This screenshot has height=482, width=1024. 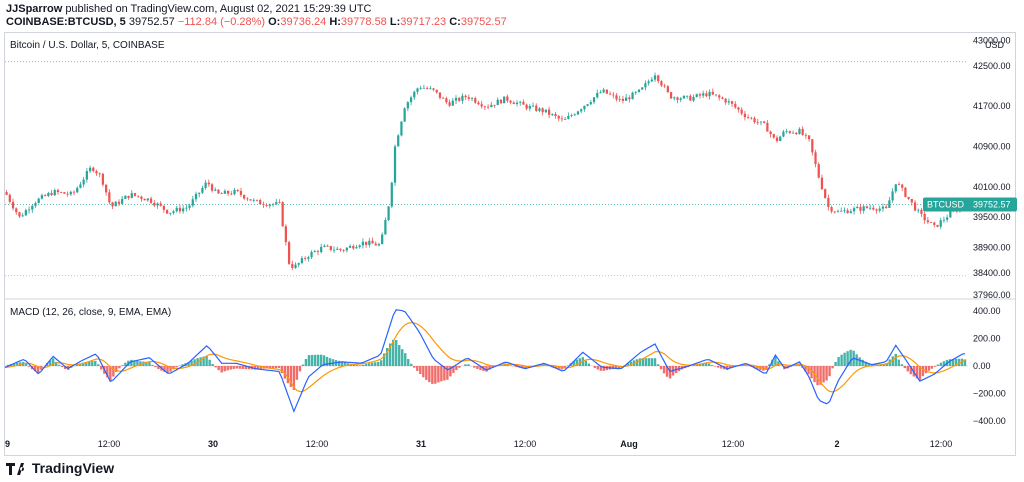 What do you see at coordinates (455, 22) in the screenshot?
I see `close-label: C:` at bounding box center [455, 22].